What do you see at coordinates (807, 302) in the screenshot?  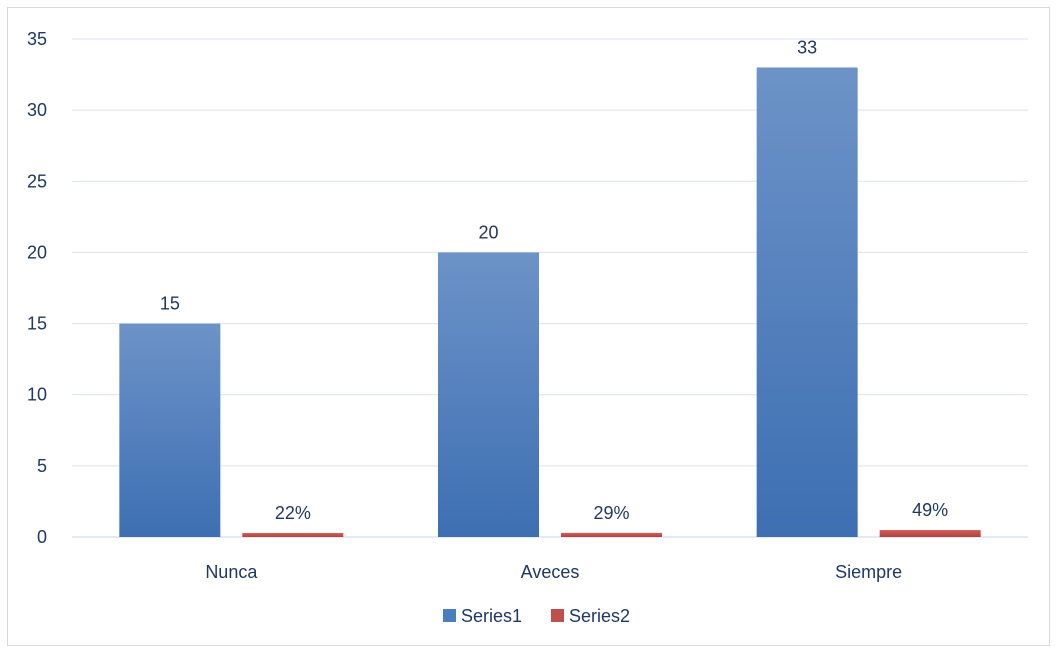 I see `bar-series1-siempre` at bounding box center [807, 302].